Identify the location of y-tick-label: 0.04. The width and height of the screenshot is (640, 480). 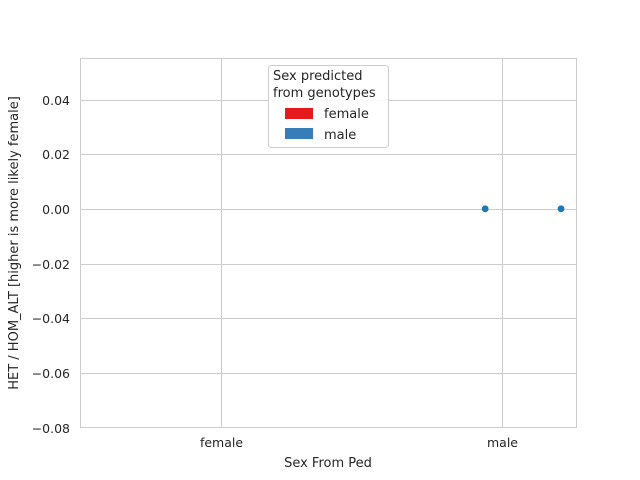
(56, 100).